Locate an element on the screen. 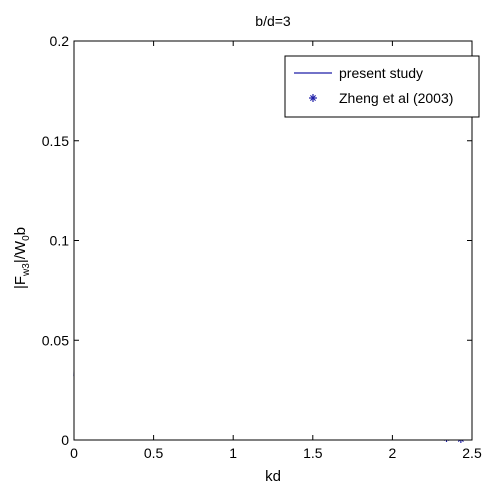 The width and height of the screenshot is (486, 483). x-axis-label: kd is located at coordinates (273, 475).